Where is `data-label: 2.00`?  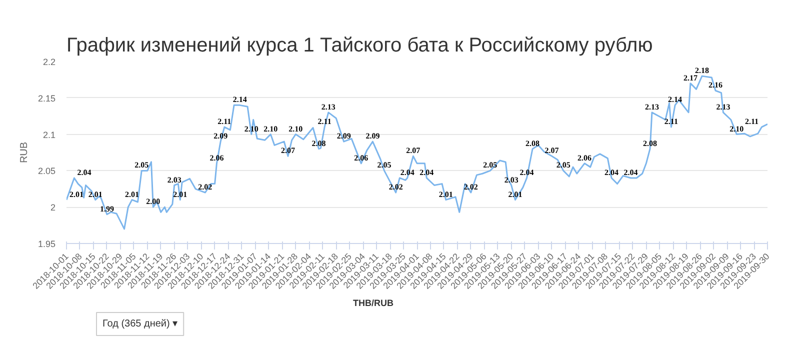
data-label: 2.00 is located at coordinates (153, 201).